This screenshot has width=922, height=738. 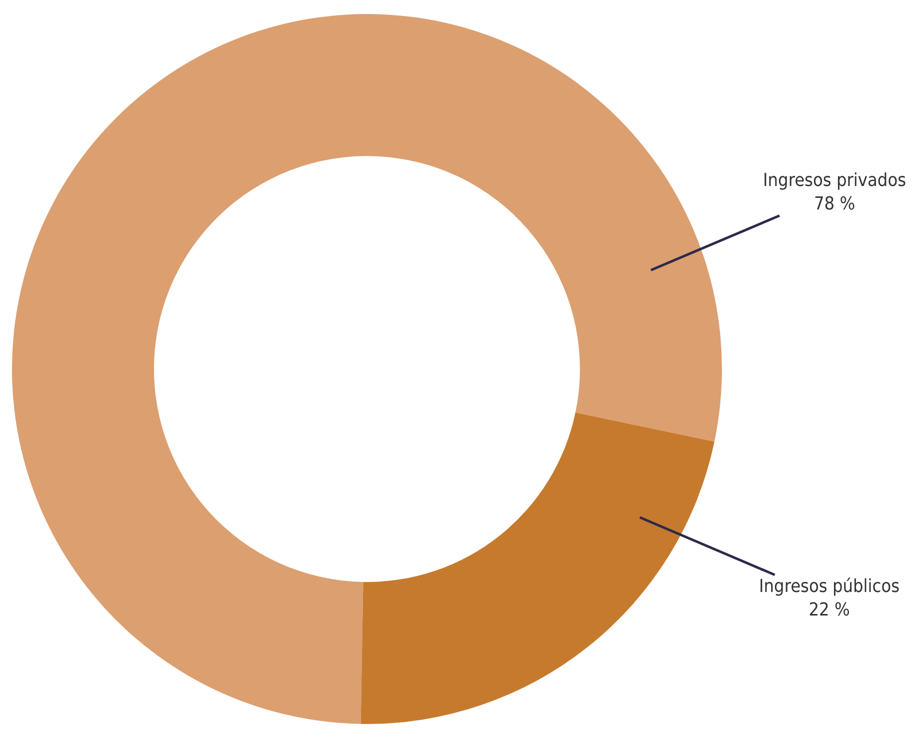 I want to click on slice-label: Ingresos privados, so click(x=834, y=180).